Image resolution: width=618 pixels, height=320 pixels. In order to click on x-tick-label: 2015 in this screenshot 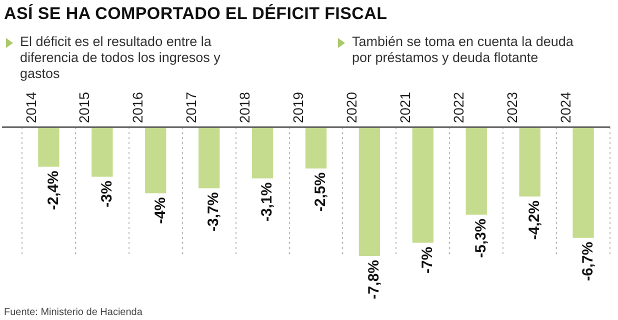, I will do `click(84, 108)`.